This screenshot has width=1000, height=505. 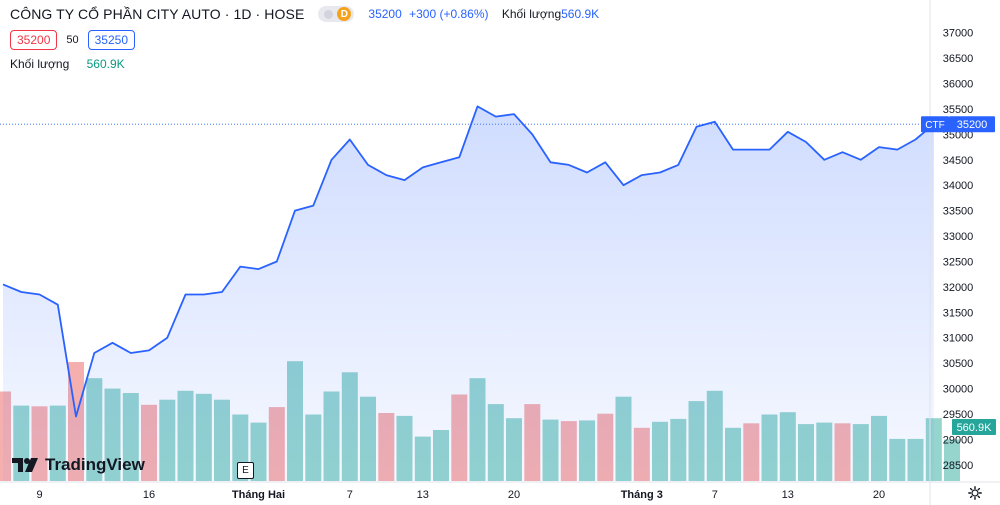 What do you see at coordinates (958, 186) in the screenshot?
I see `y-tick-label: 34000` at bounding box center [958, 186].